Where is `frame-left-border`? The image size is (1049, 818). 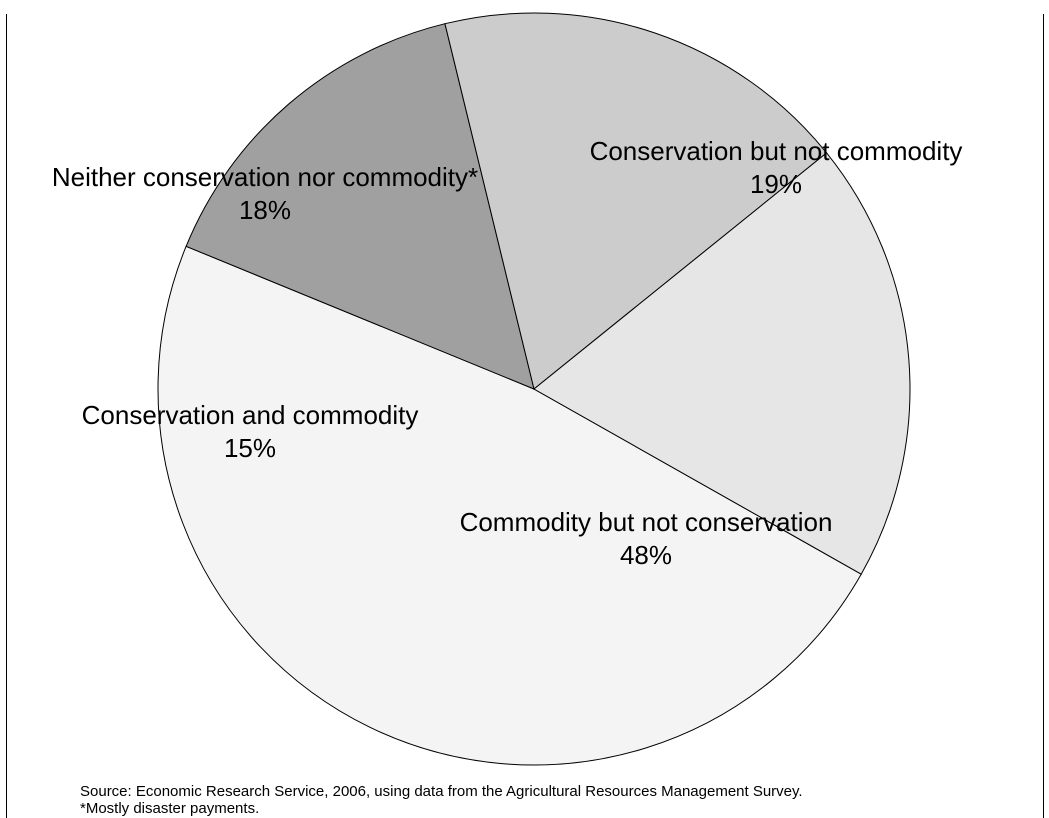
frame-left-border is located at coordinates (6, 416).